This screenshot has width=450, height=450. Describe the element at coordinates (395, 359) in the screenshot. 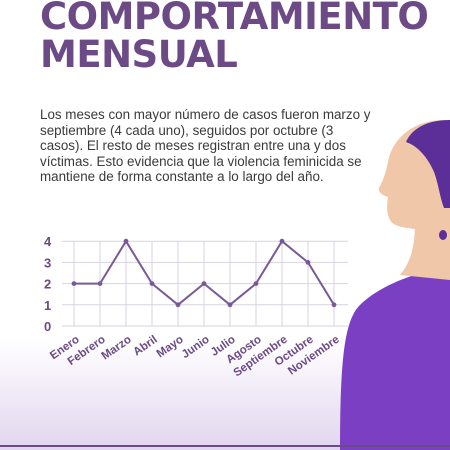

I see `figure-body` at that location.